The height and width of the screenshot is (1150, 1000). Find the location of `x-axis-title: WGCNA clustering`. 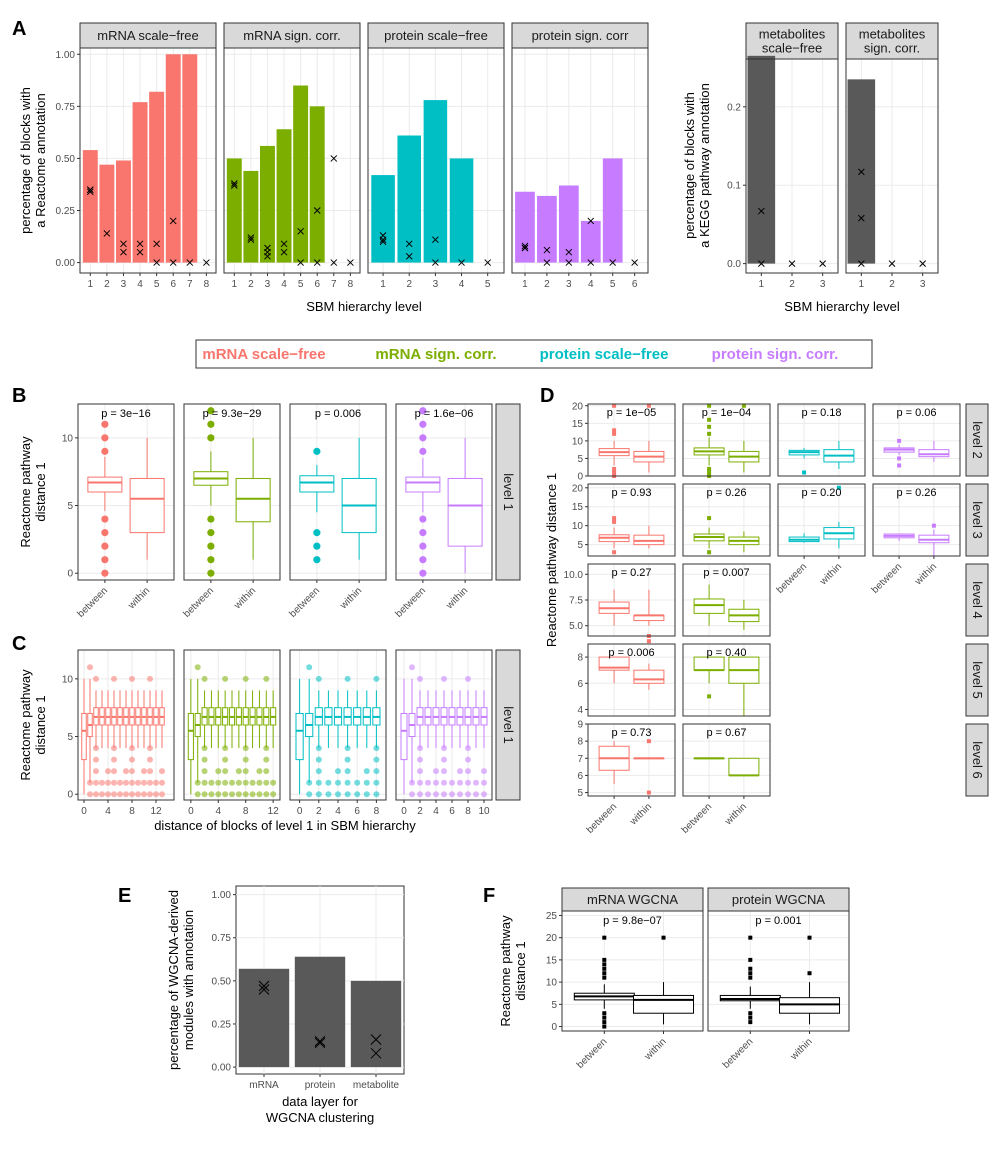

x-axis-title: WGCNA clustering is located at coordinates (320, 1117).